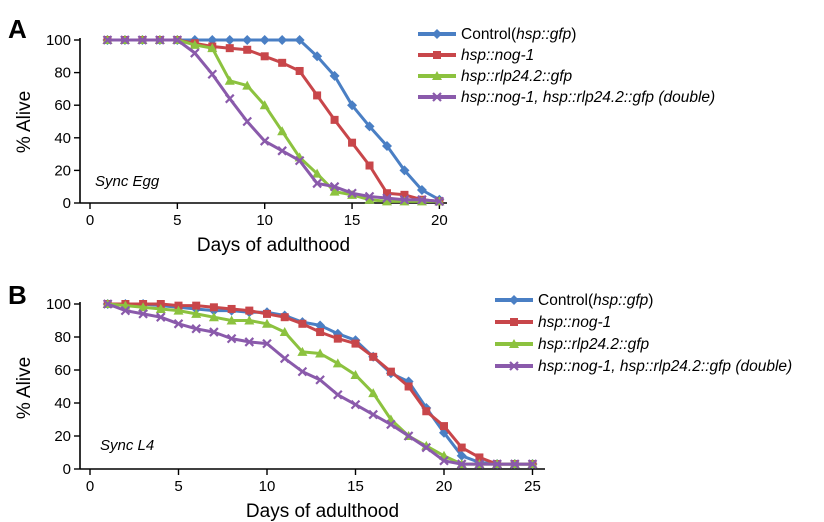  I want to click on x-tick-label: 25, so click(532, 486).